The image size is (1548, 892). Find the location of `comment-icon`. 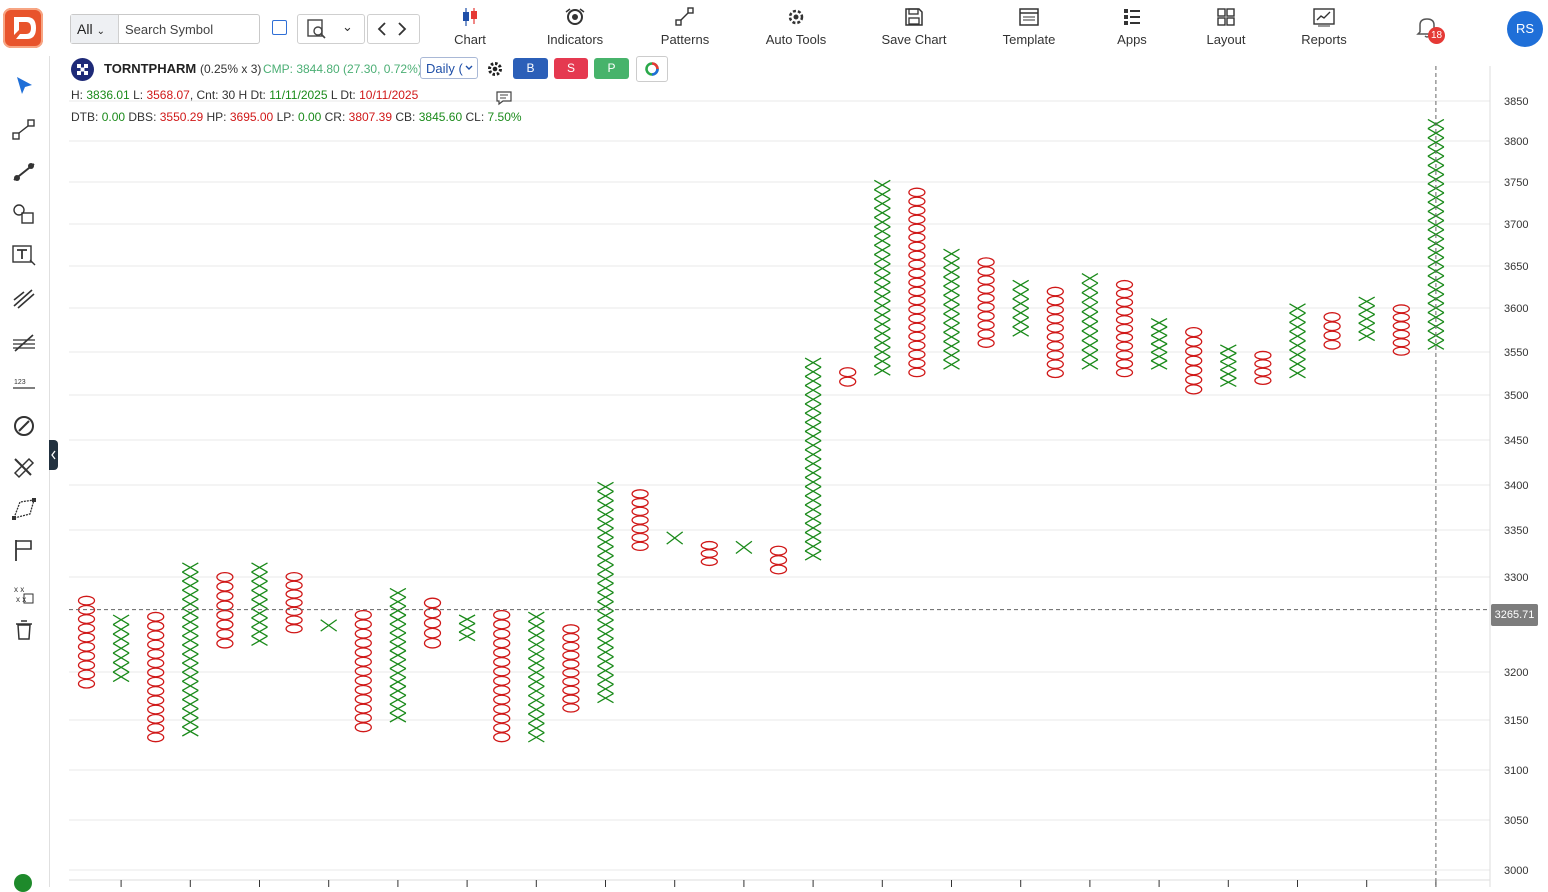

comment-icon is located at coordinates (504, 98).